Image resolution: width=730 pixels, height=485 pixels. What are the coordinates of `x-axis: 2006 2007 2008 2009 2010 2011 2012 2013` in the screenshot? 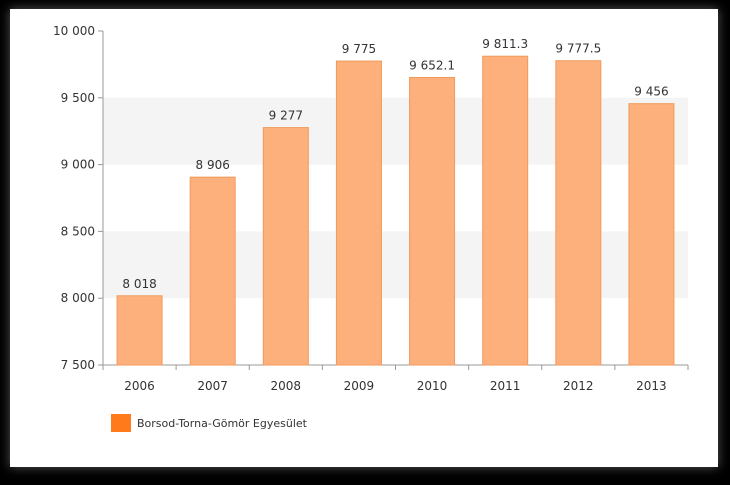 It's located at (395, 378).